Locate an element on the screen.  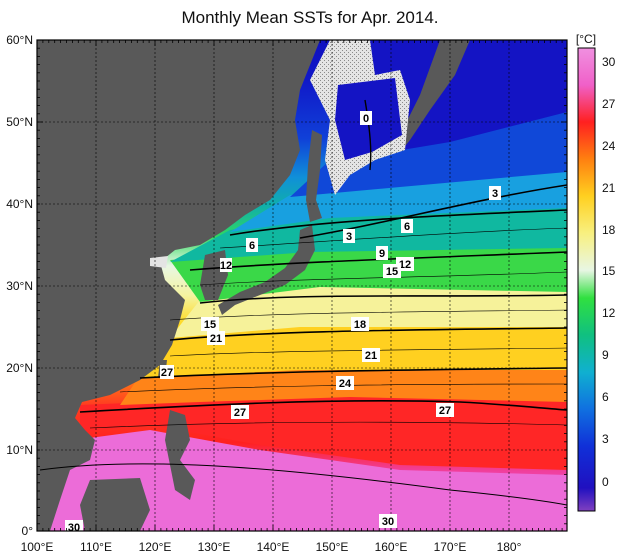
lat-label: 10°N is located at coordinates (19, 450).